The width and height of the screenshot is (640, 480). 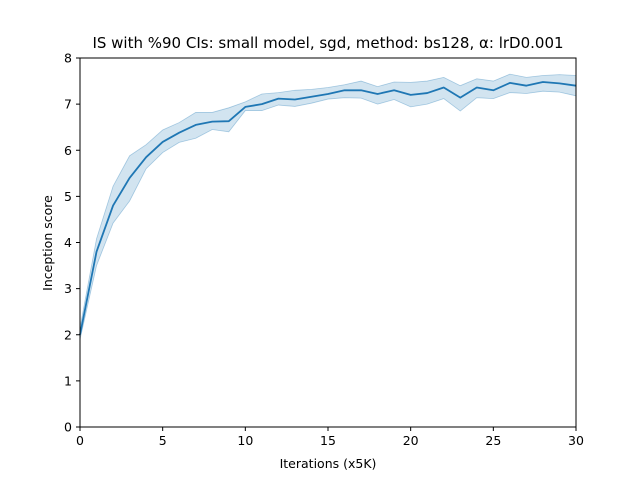 I want to click on x-tick-label: 15, so click(x=328, y=440).